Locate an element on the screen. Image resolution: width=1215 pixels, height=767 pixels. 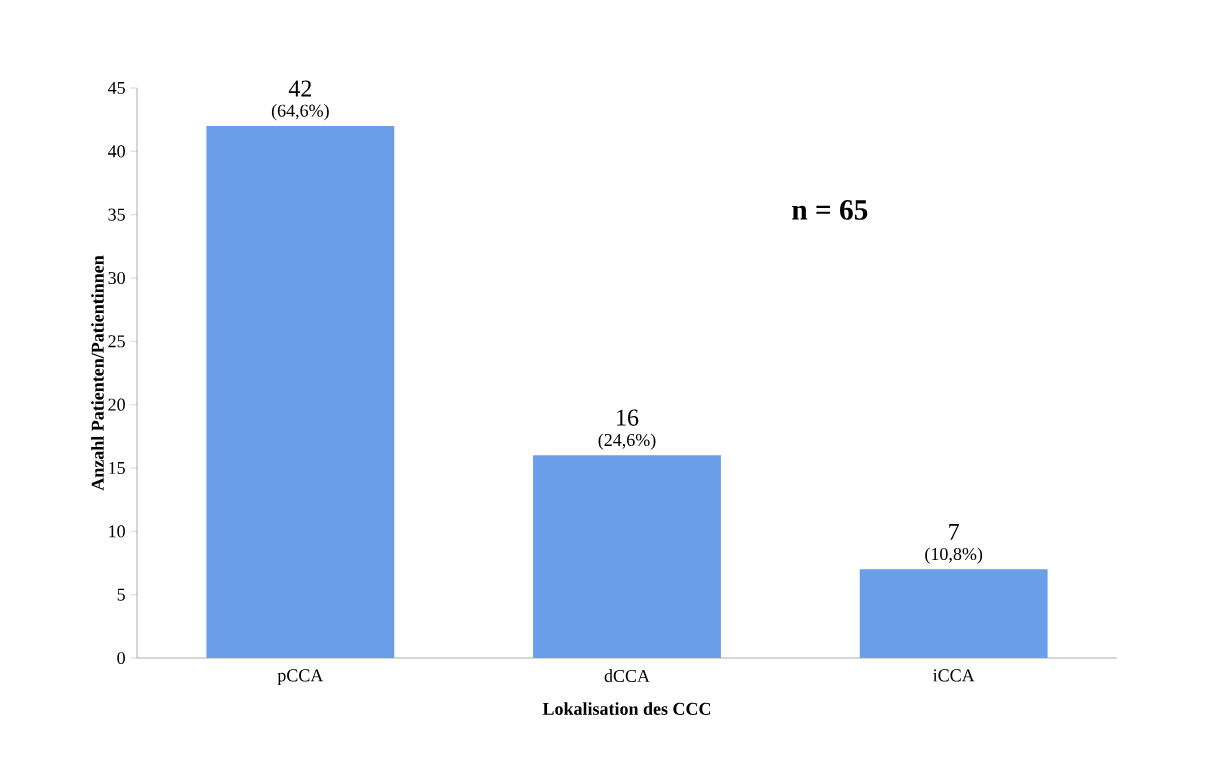
y-axis-title: Anzahl Patienten/Patientinnen is located at coordinates (97, 373).